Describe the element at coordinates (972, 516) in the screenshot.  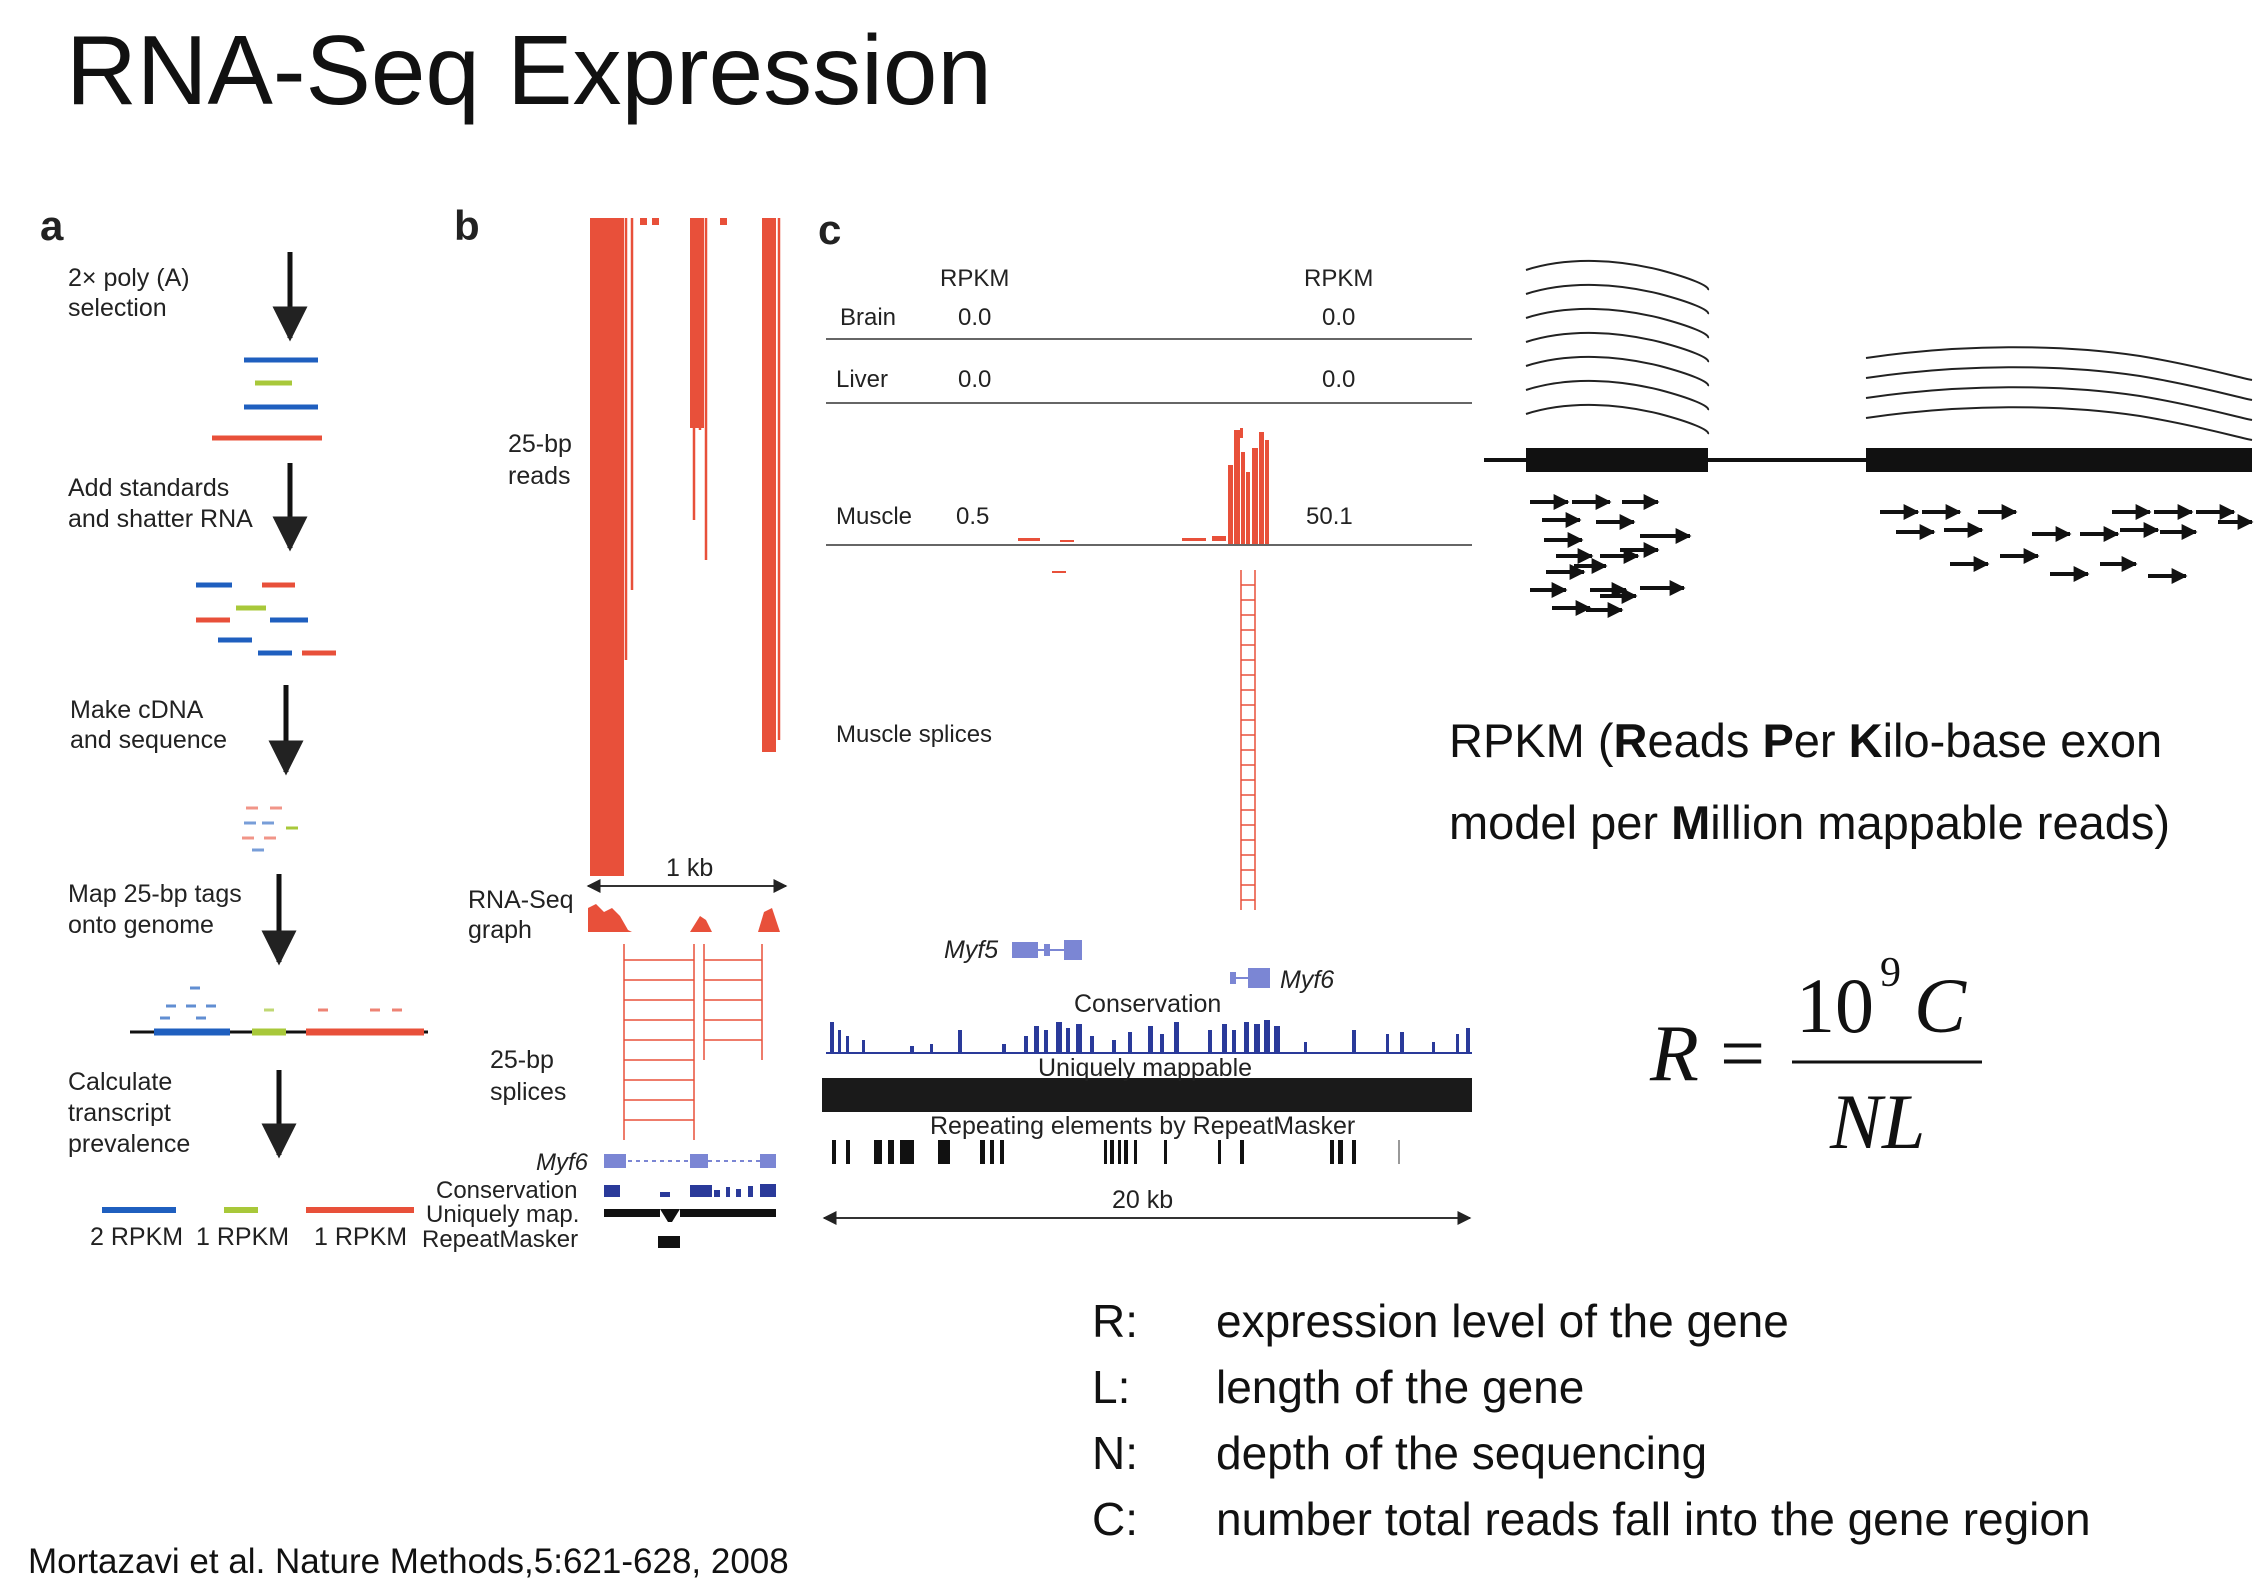
I see `panel-c-muscle-left: 0.5` at that location.